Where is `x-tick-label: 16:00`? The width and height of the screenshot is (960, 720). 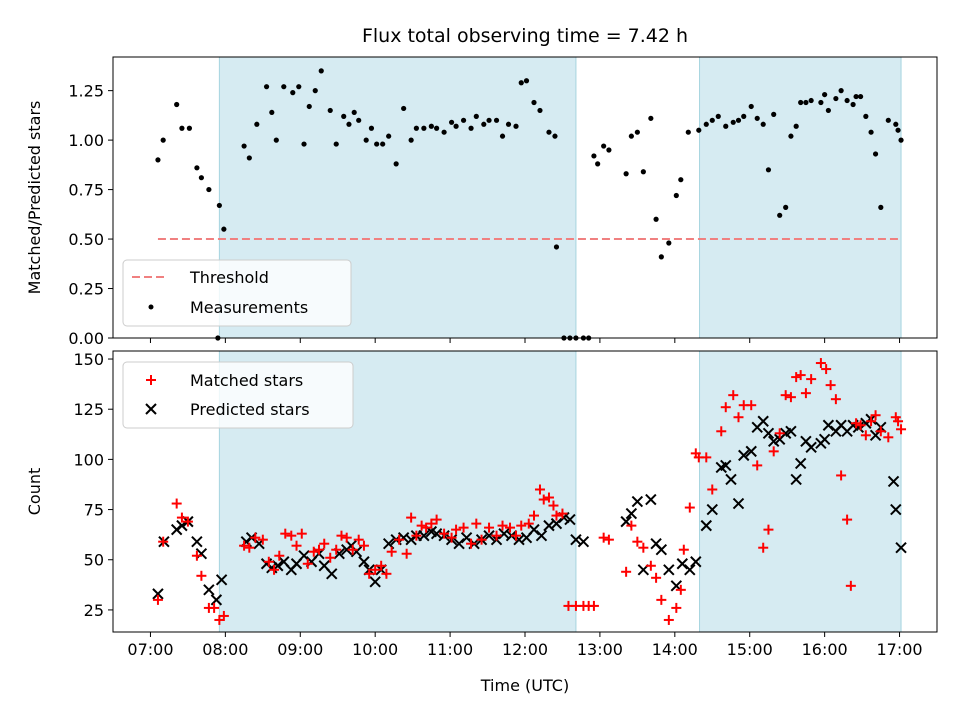
x-tick-label: 16:00 is located at coordinates (825, 649).